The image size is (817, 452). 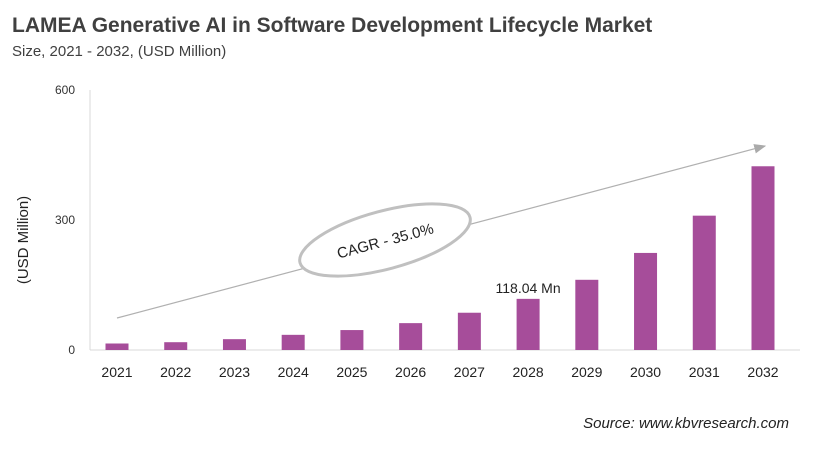 I want to click on x-tick-label: 2029, so click(x=586, y=372).